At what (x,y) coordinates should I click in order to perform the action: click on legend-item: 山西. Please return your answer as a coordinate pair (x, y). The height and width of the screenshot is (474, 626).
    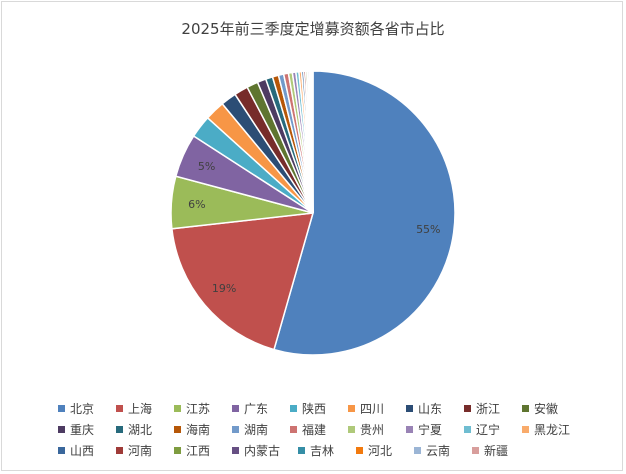
    Looking at the image, I should click on (87, 450).